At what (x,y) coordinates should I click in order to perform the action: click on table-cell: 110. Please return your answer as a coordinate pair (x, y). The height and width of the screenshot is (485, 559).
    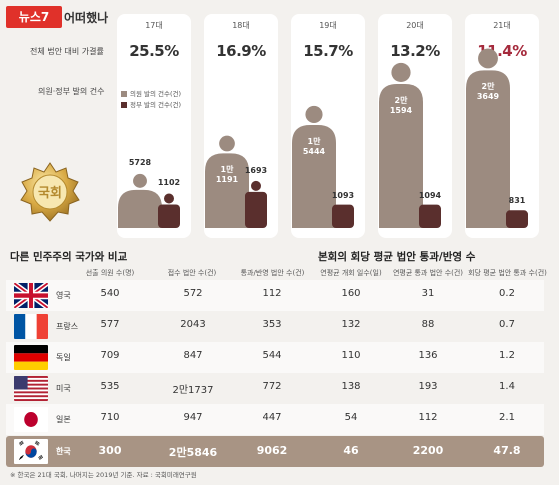
    Looking at the image, I should click on (351, 355).